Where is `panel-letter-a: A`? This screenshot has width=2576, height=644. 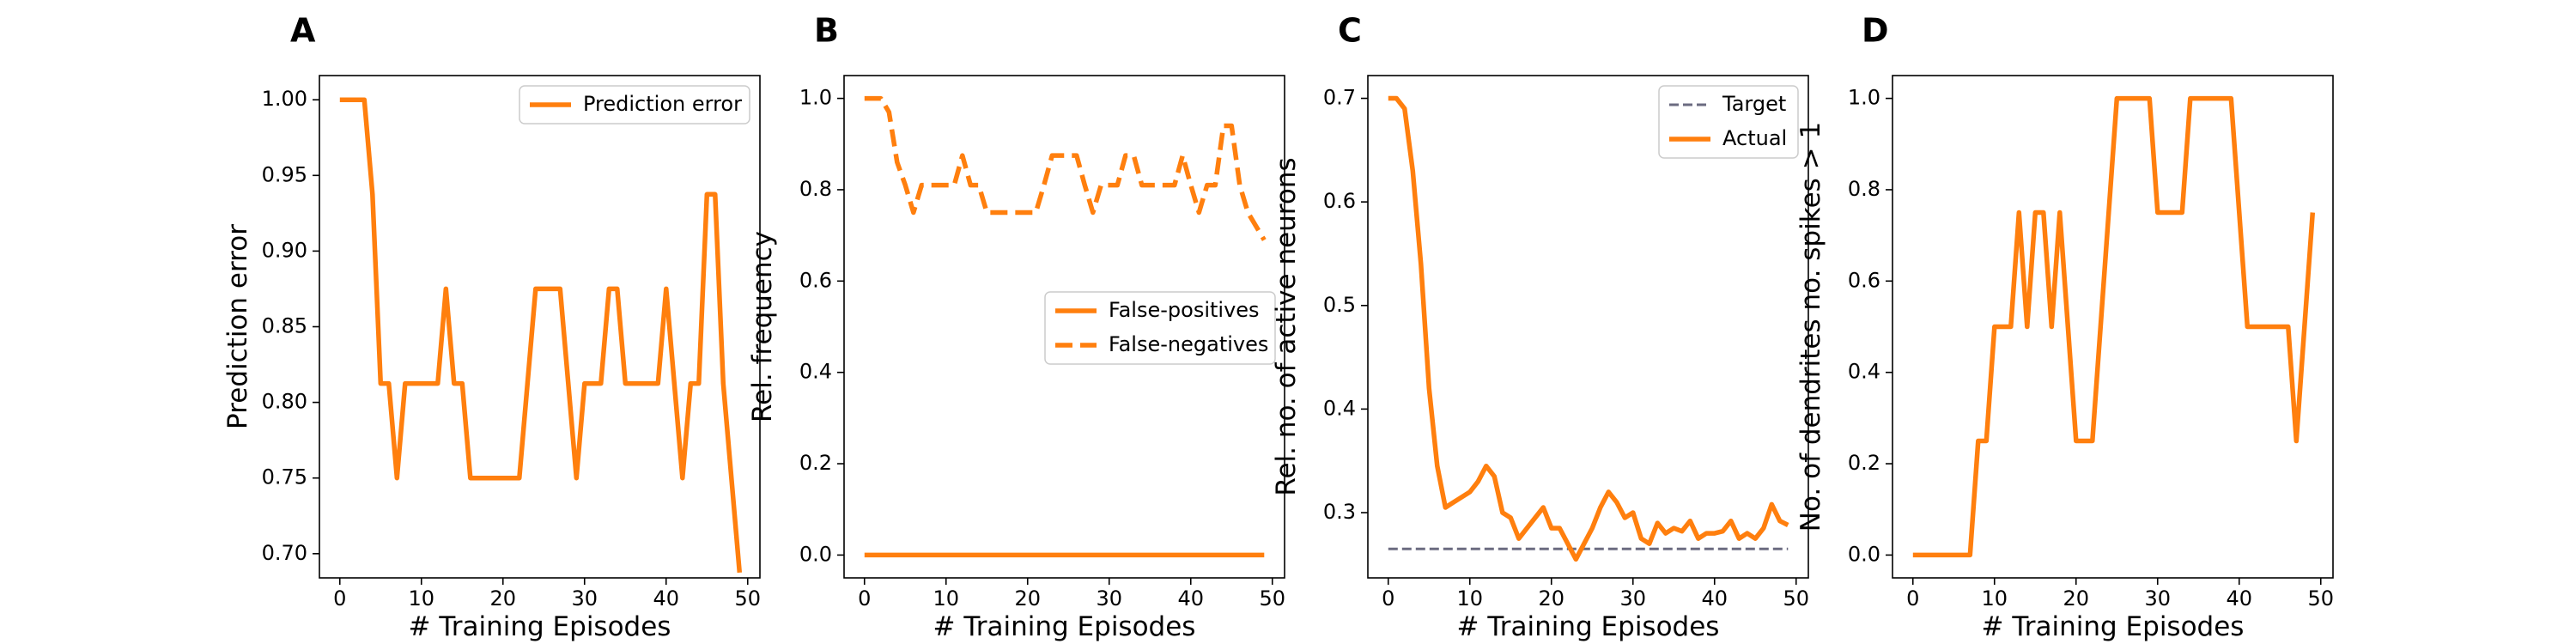 panel-letter-a: A is located at coordinates (303, 31).